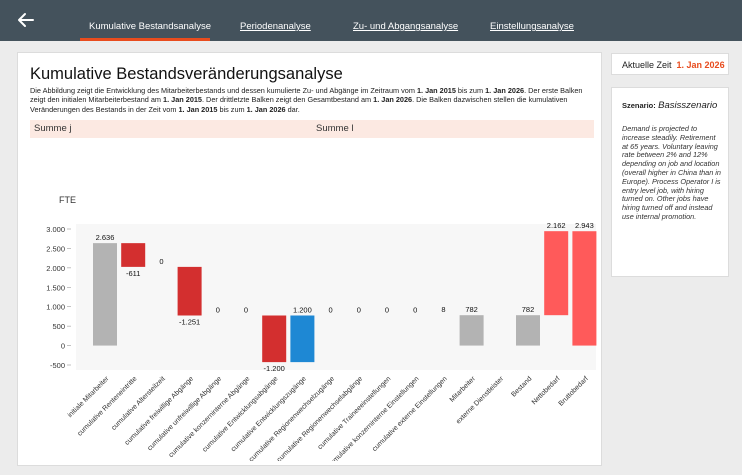 The width and height of the screenshot is (742, 475). What do you see at coordinates (556, 225) in the screenshot?
I see `data-label: 2.162` at bounding box center [556, 225].